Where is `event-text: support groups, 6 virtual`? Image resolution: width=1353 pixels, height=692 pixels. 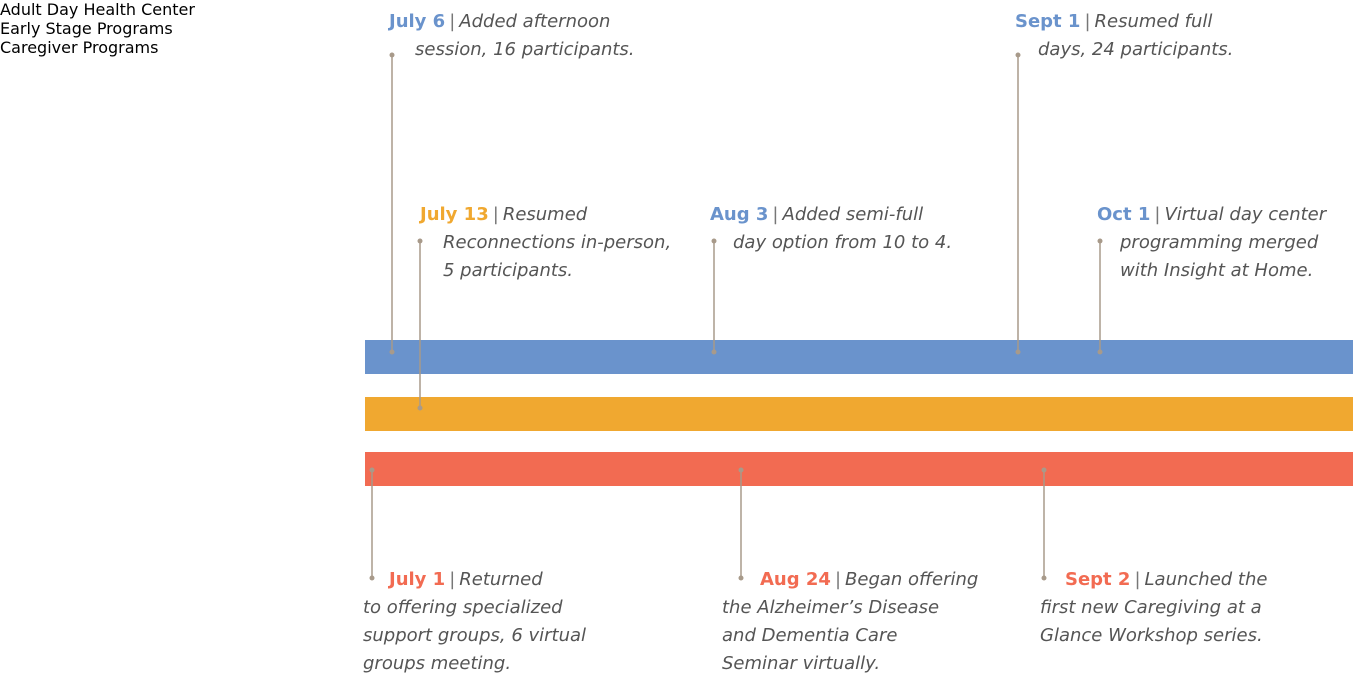
event-text: support groups, 6 virtual is located at coordinates (475, 635).